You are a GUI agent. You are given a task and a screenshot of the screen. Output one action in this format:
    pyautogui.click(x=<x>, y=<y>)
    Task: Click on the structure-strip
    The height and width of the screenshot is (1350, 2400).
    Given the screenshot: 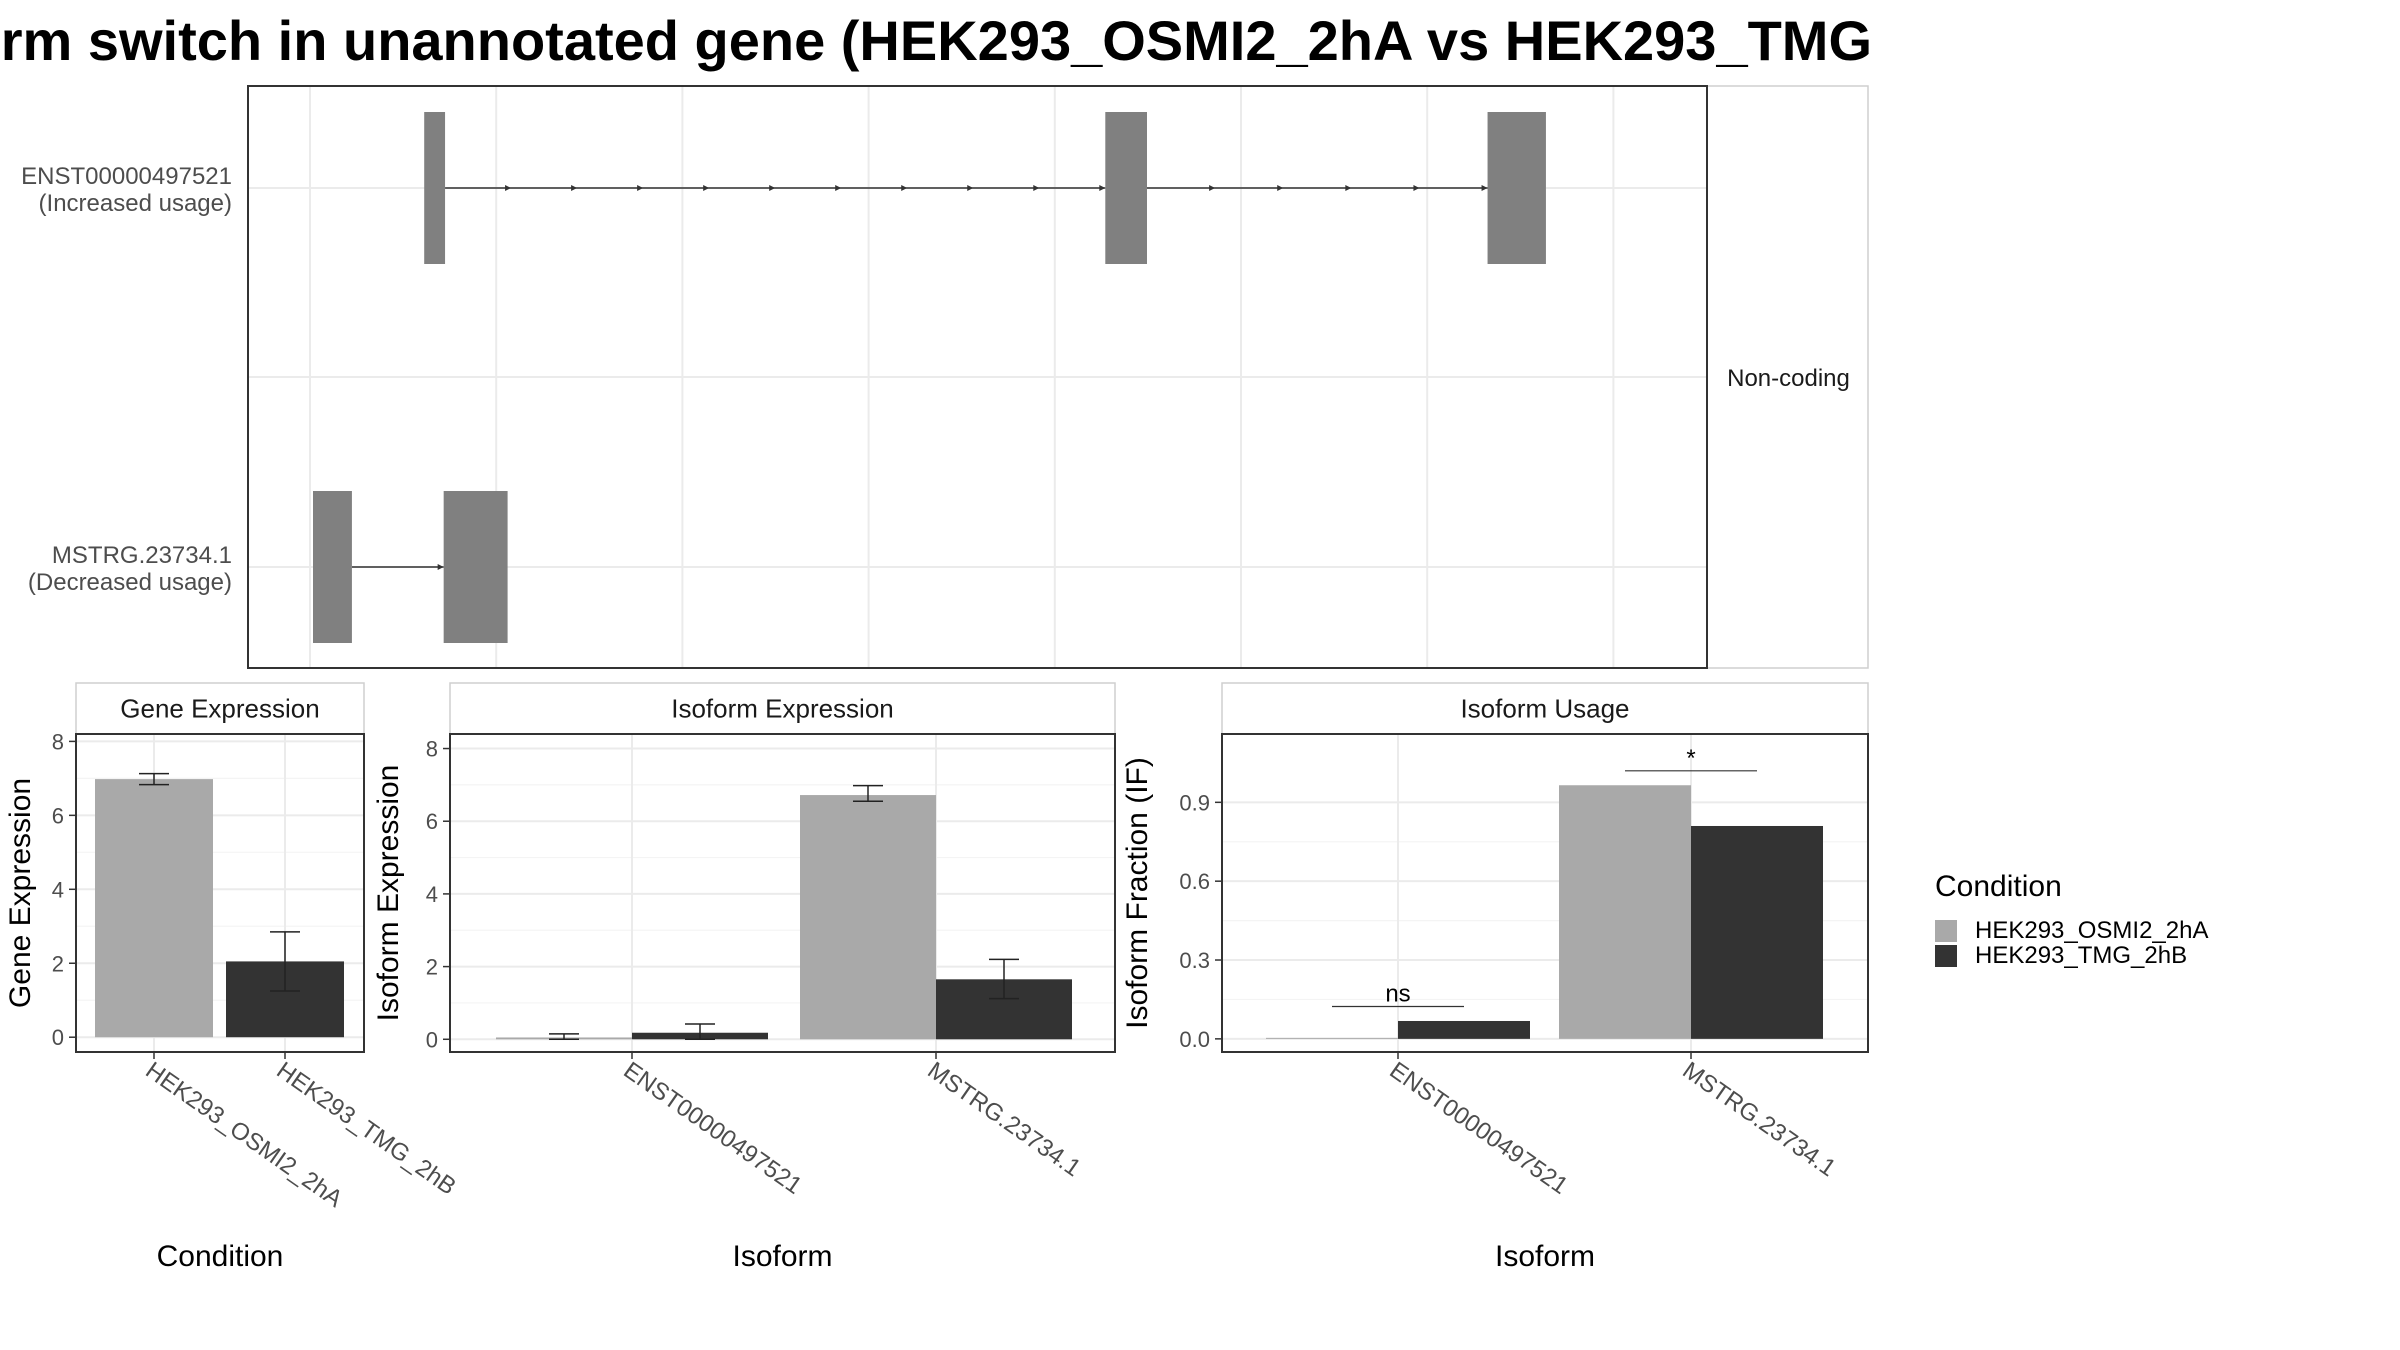 What is the action you would take?
    pyautogui.click(x=1787, y=377)
    